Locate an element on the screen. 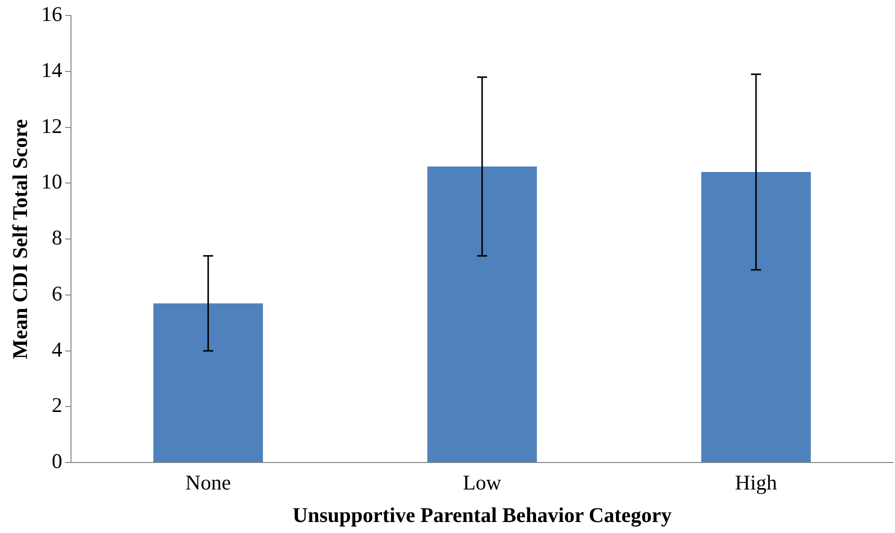 This screenshot has width=895, height=533. x-tick-label: High is located at coordinates (756, 482).